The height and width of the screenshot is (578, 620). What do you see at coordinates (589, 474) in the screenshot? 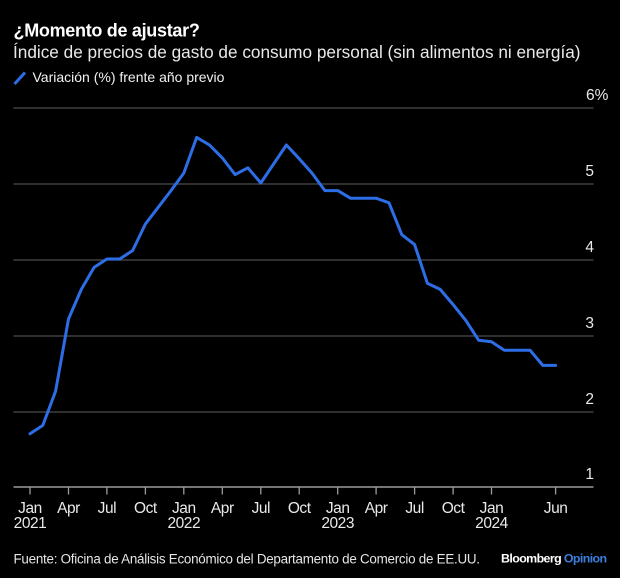
I see `svg-text: 1` at bounding box center [589, 474].